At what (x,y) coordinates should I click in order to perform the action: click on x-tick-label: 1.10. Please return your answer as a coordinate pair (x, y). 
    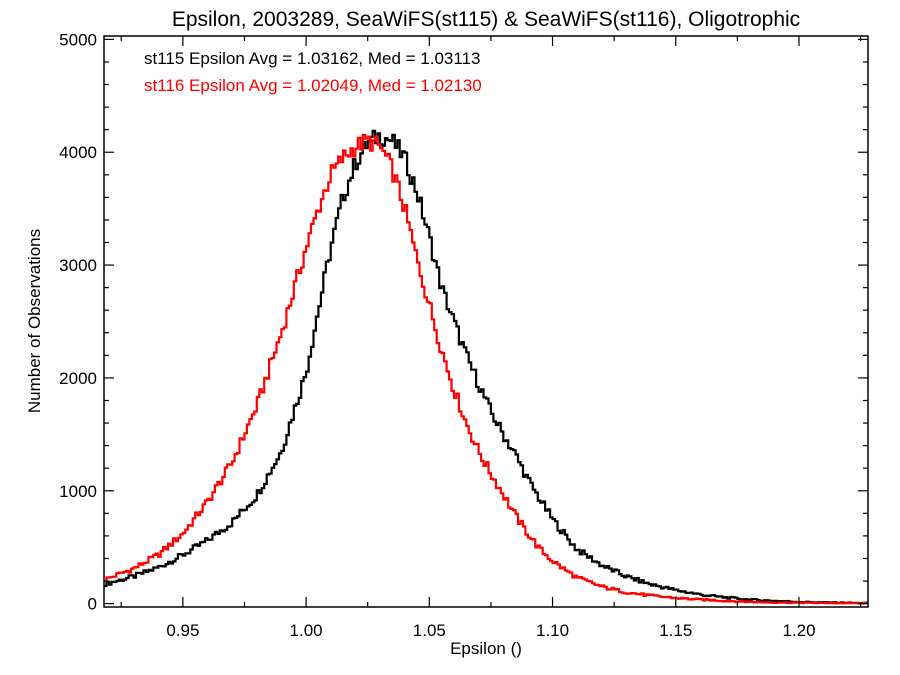
    Looking at the image, I should click on (552, 630).